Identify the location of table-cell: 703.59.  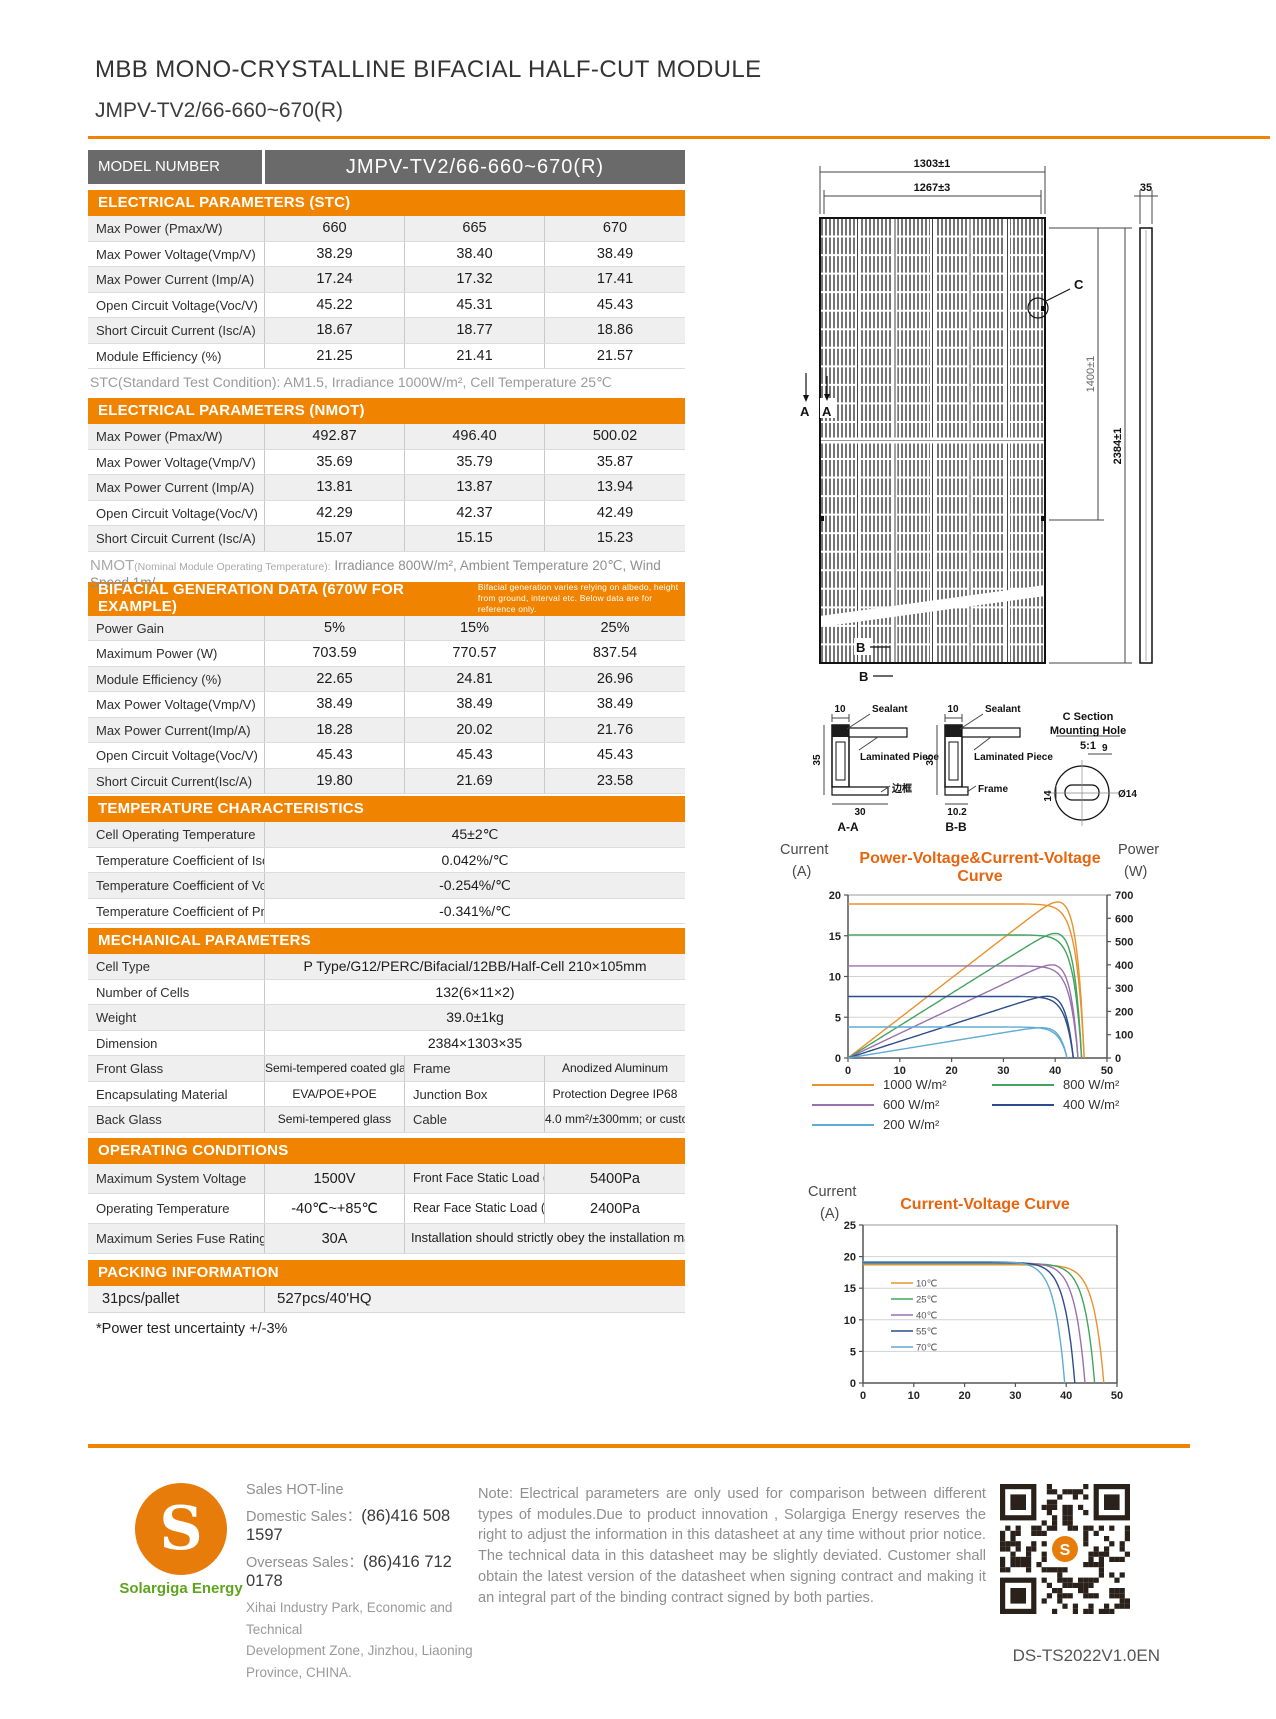
(335, 653).